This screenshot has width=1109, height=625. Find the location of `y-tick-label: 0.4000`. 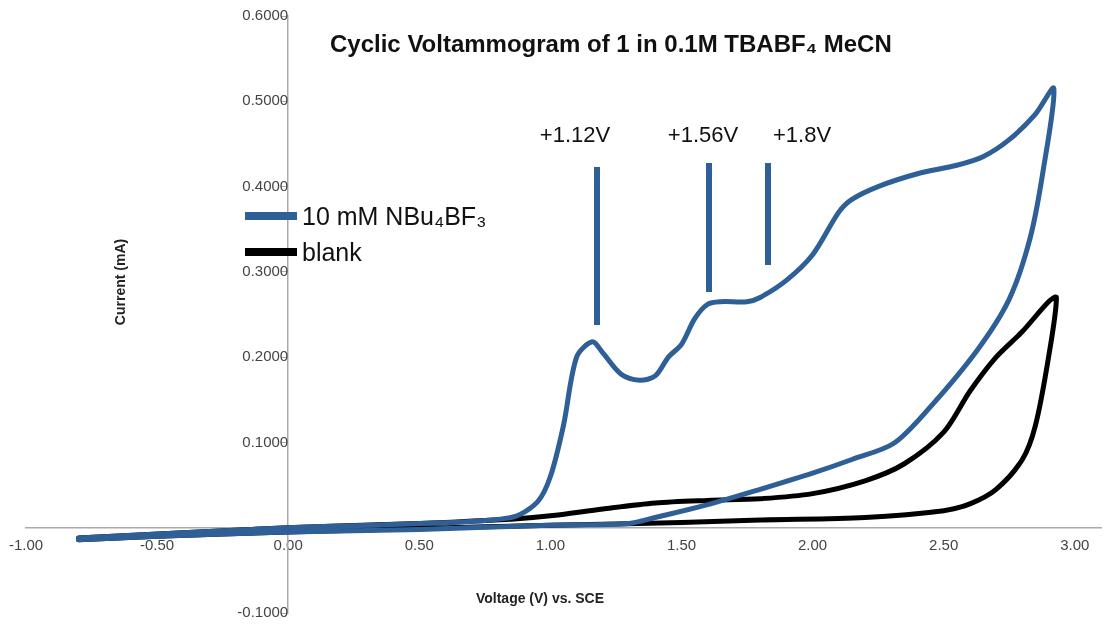

y-tick-label: 0.4000 is located at coordinates (265, 185).